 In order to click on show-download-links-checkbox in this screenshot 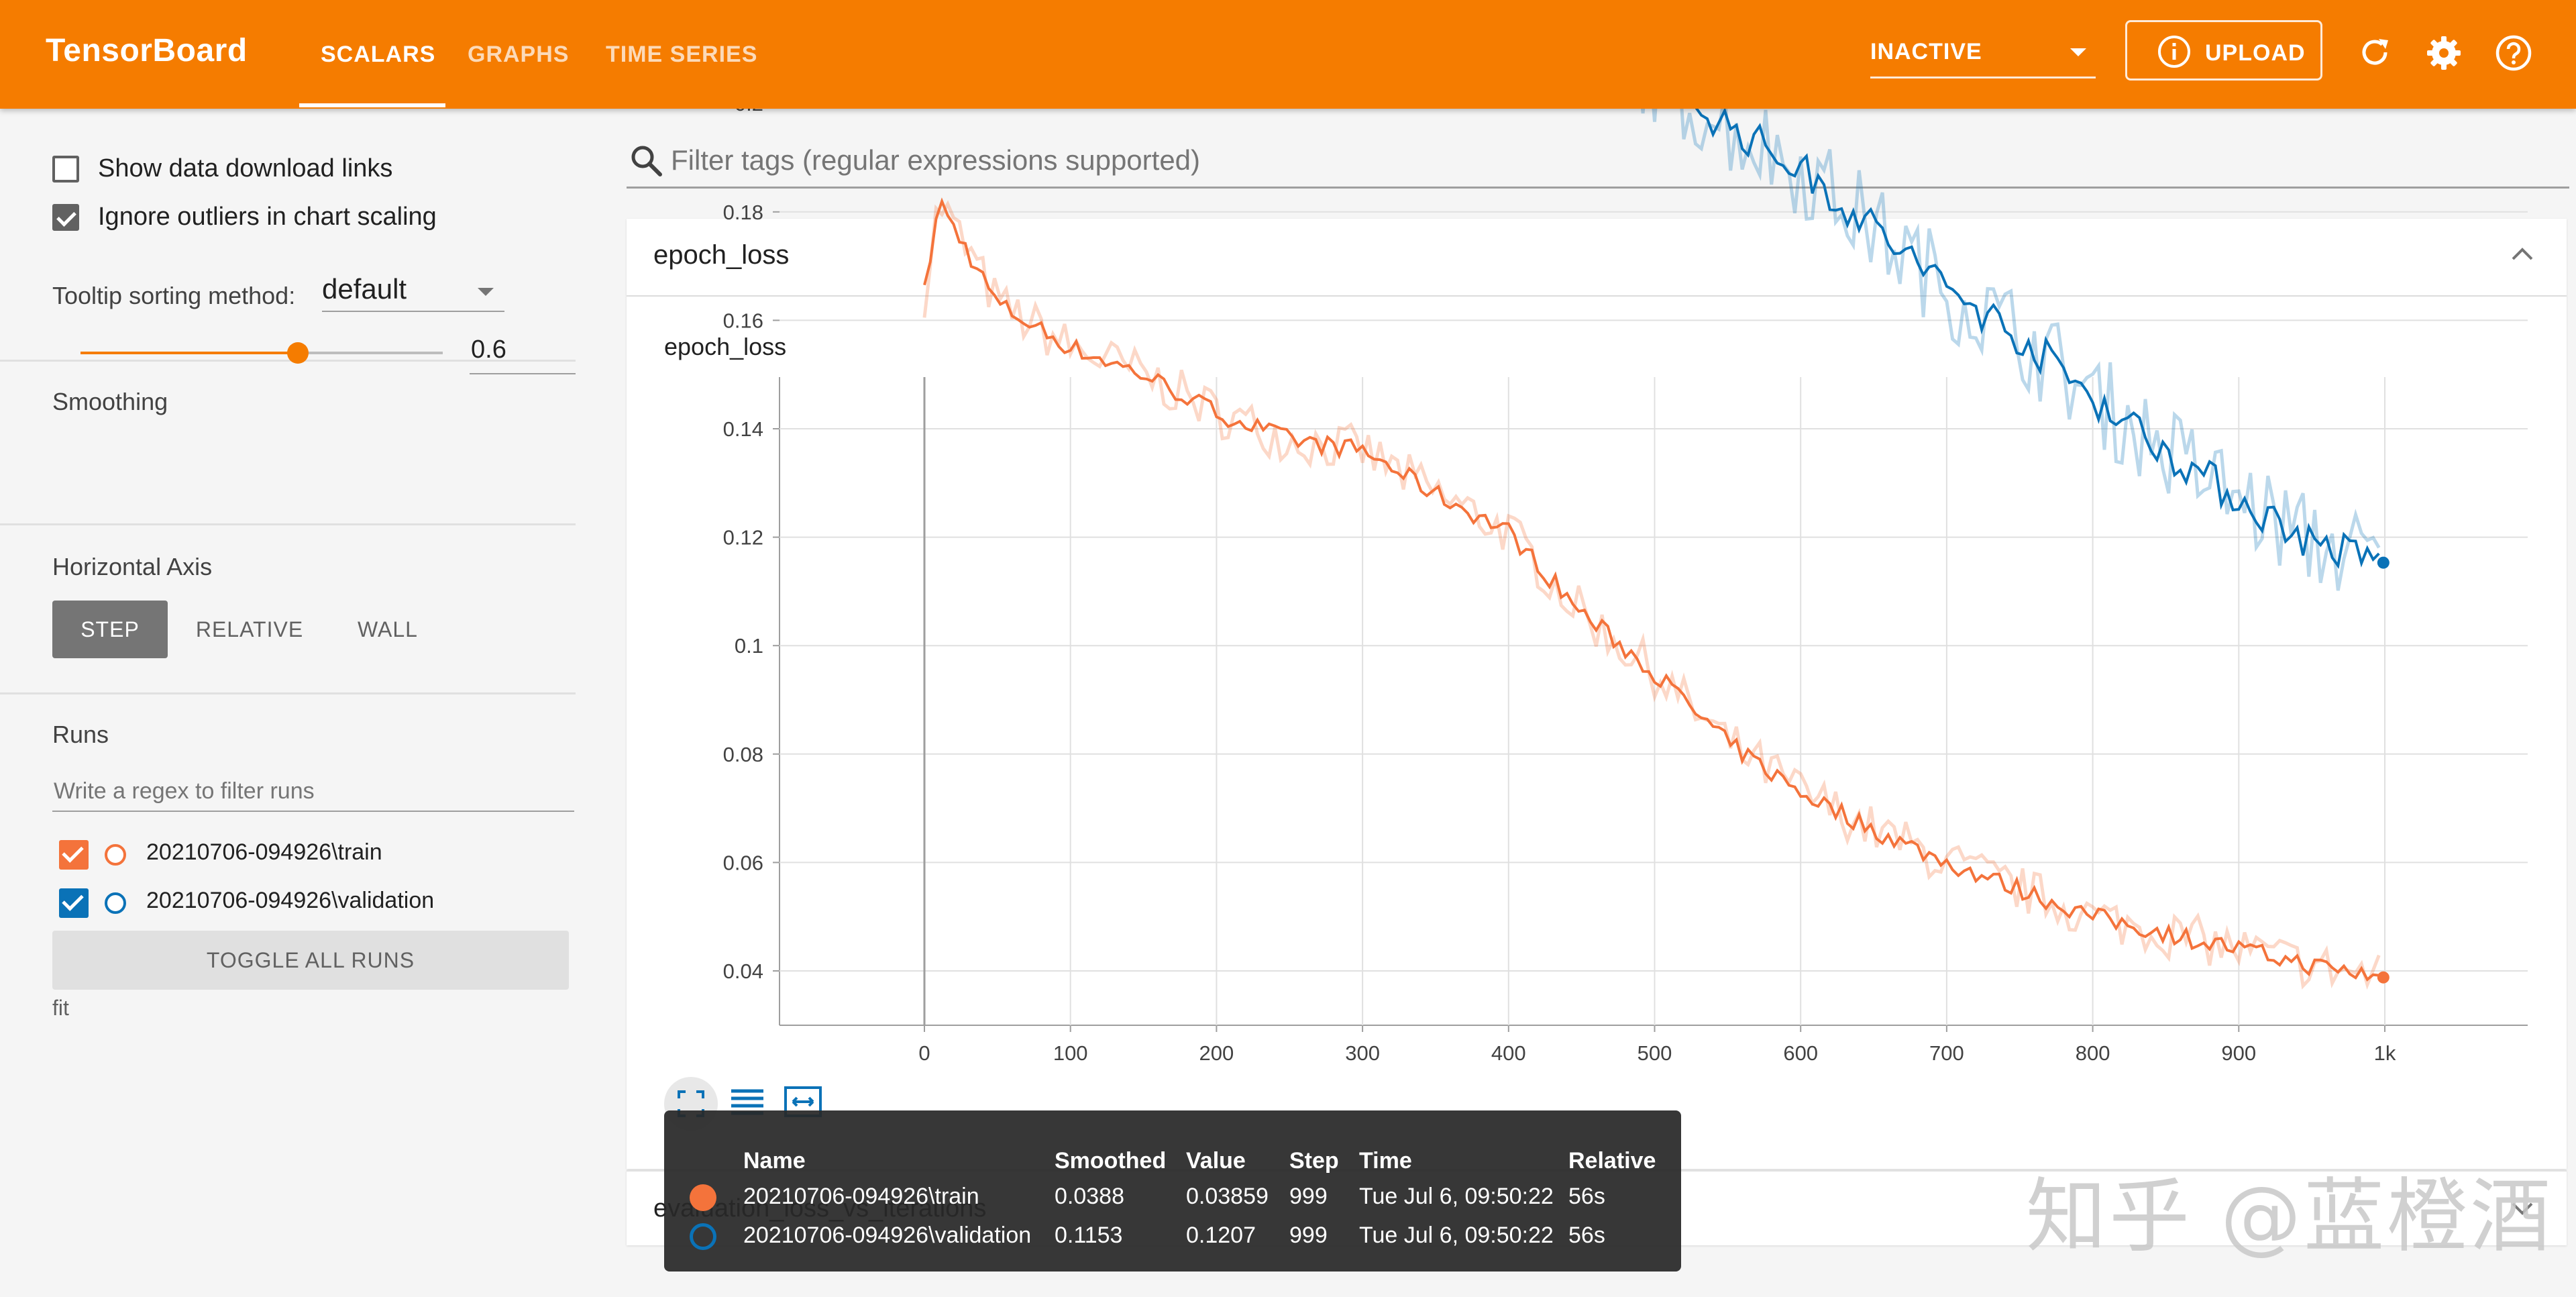, I will do `click(65, 169)`.